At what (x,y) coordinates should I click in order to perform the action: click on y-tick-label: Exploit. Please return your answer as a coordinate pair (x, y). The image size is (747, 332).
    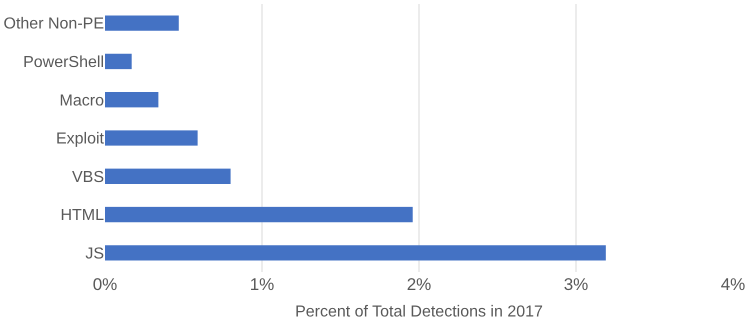
    Looking at the image, I should click on (80, 139).